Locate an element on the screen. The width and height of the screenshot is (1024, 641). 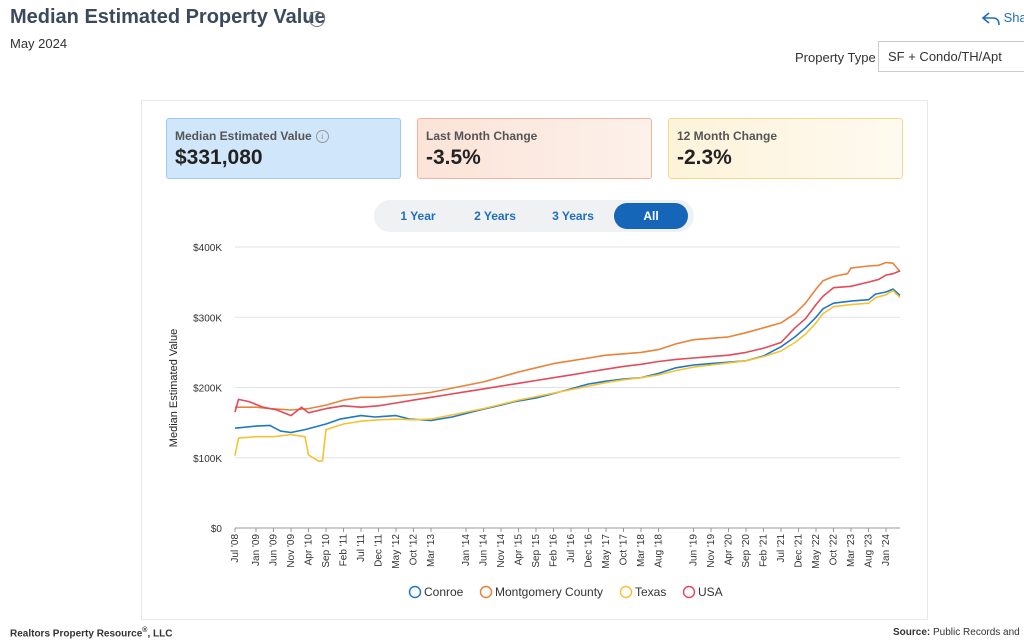
report-date: May 2024 is located at coordinates (39, 43).